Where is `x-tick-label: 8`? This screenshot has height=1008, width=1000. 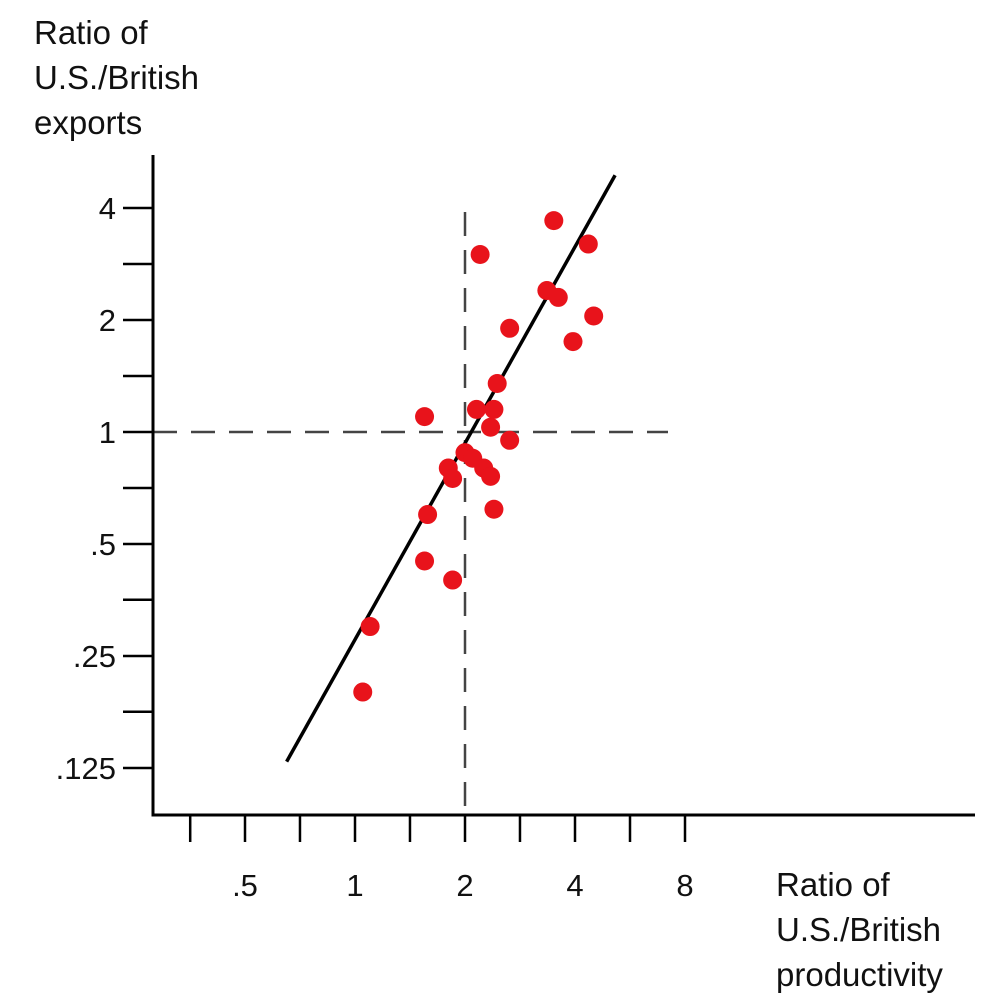 x-tick-label: 8 is located at coordinates (684, 885).